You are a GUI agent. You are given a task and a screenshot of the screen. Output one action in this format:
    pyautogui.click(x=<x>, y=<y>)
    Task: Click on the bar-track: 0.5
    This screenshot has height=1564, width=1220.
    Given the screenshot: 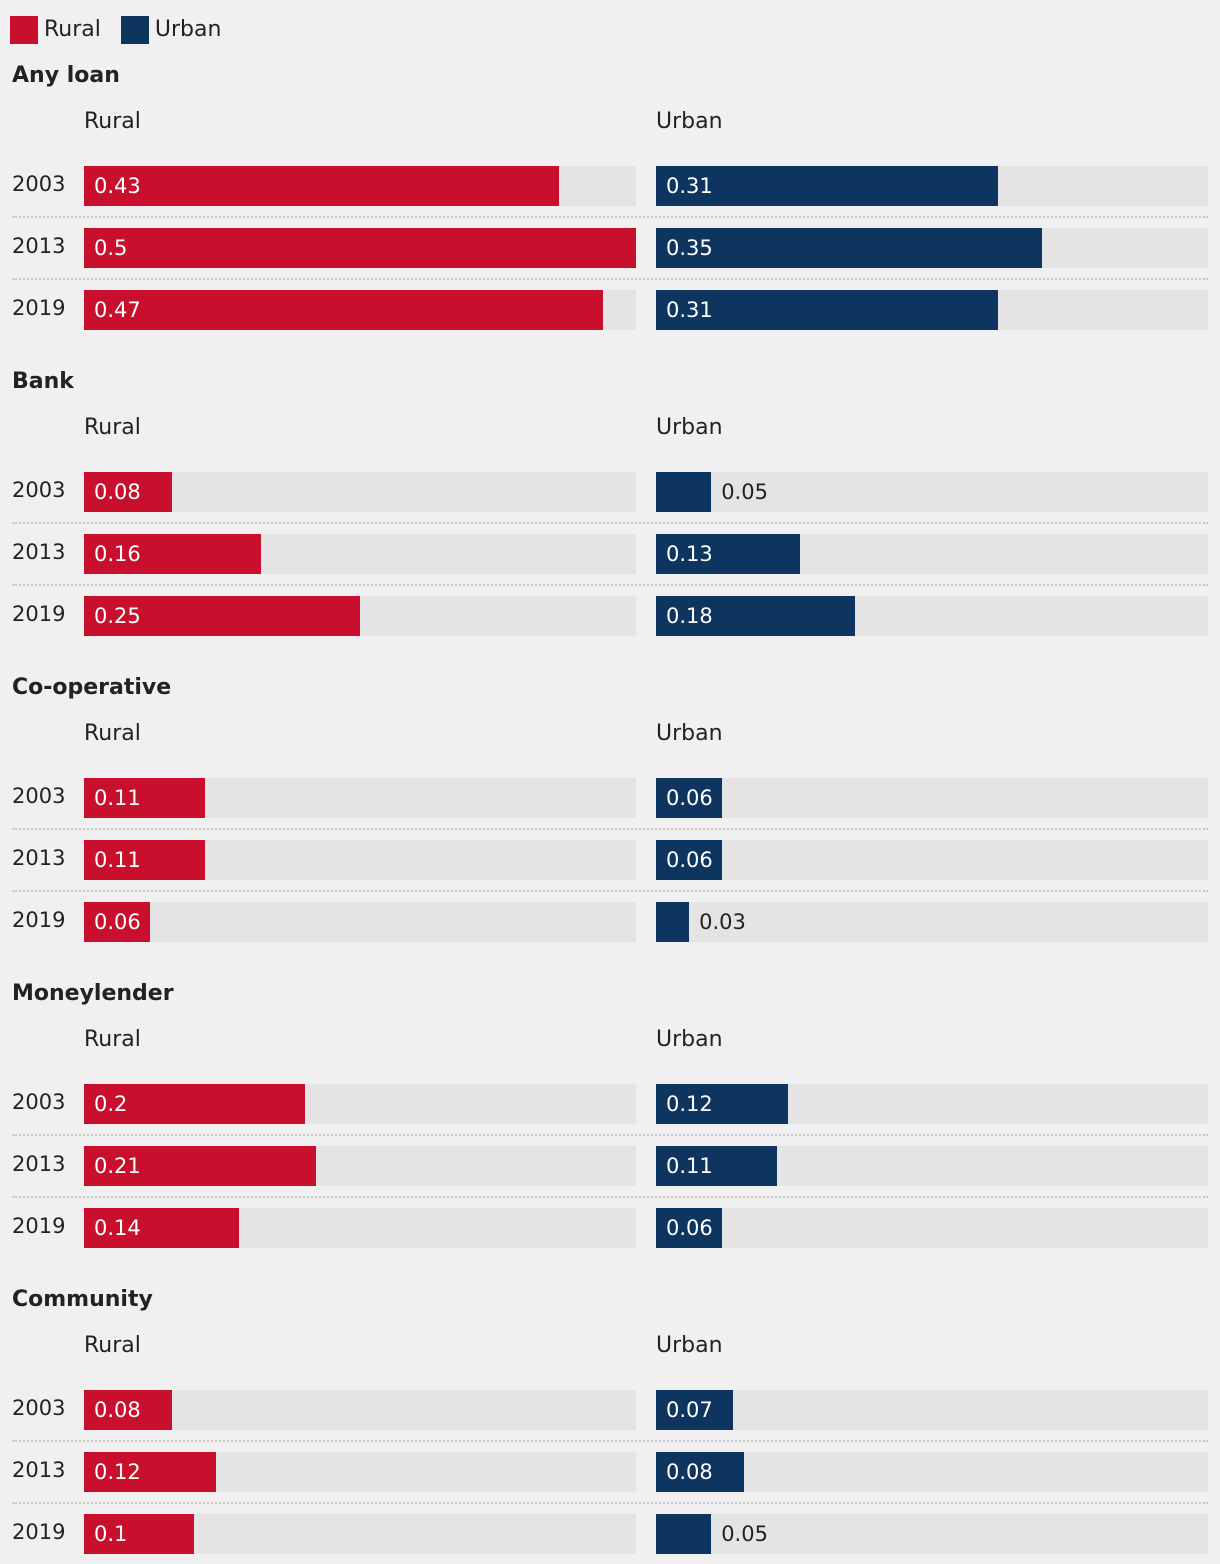 What is the action you would take?
    pyautogui.click(x=360, y=248)
    